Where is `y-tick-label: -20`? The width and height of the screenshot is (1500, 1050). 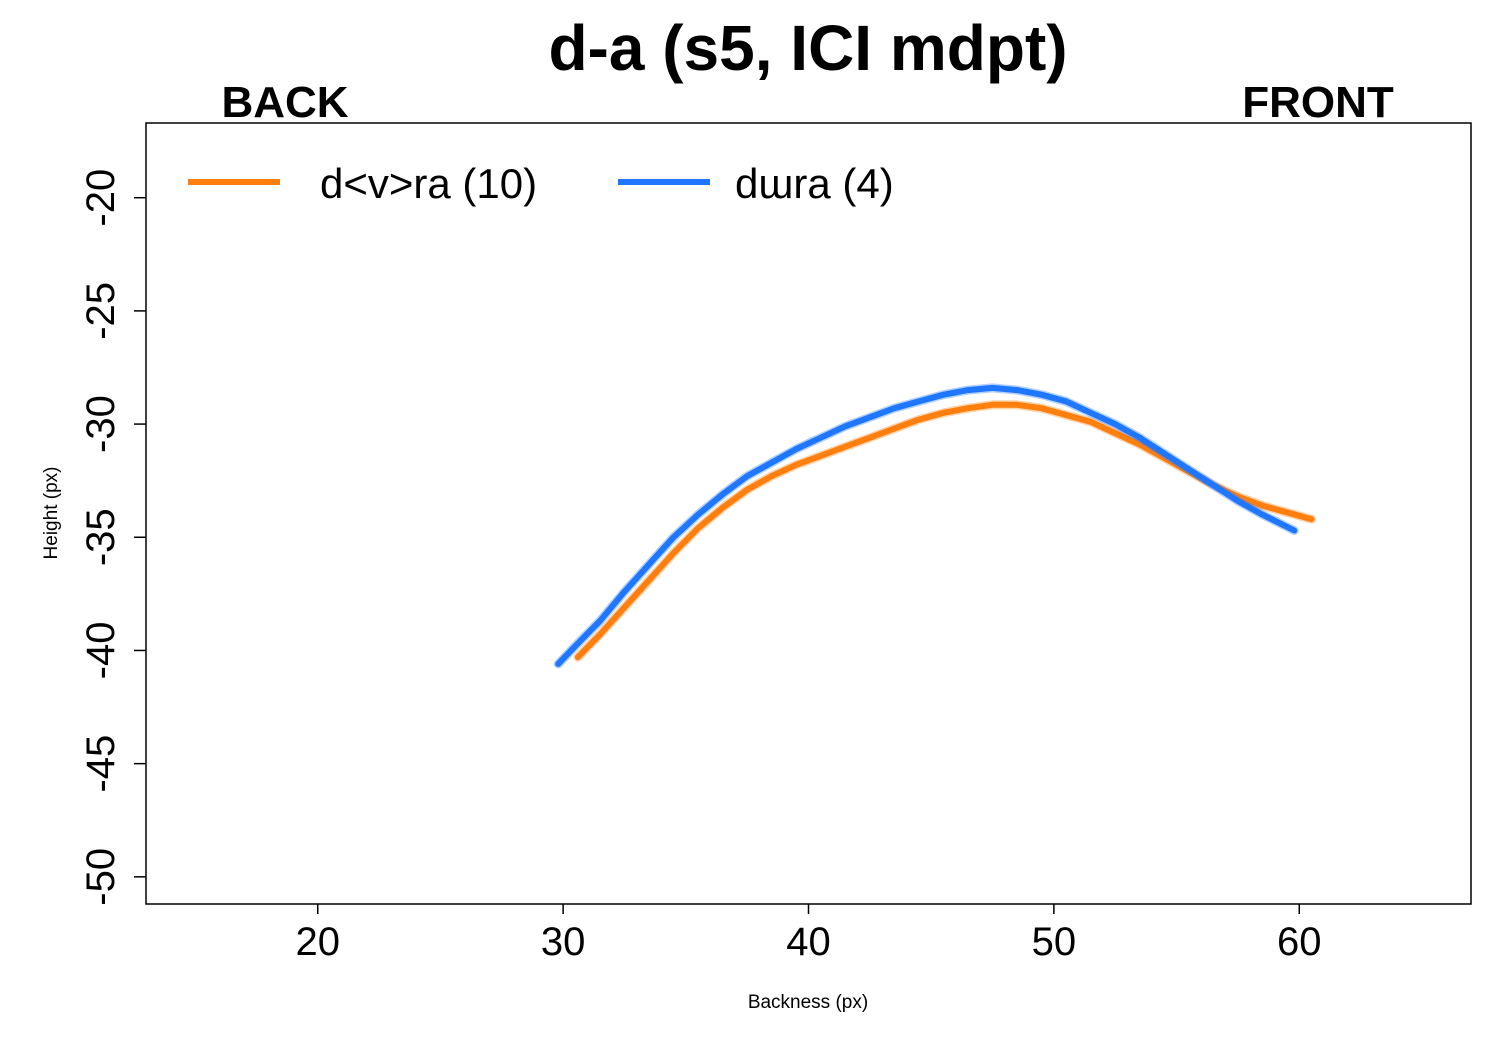
y-tick-label: -20 is located at coordinates (101, 198).